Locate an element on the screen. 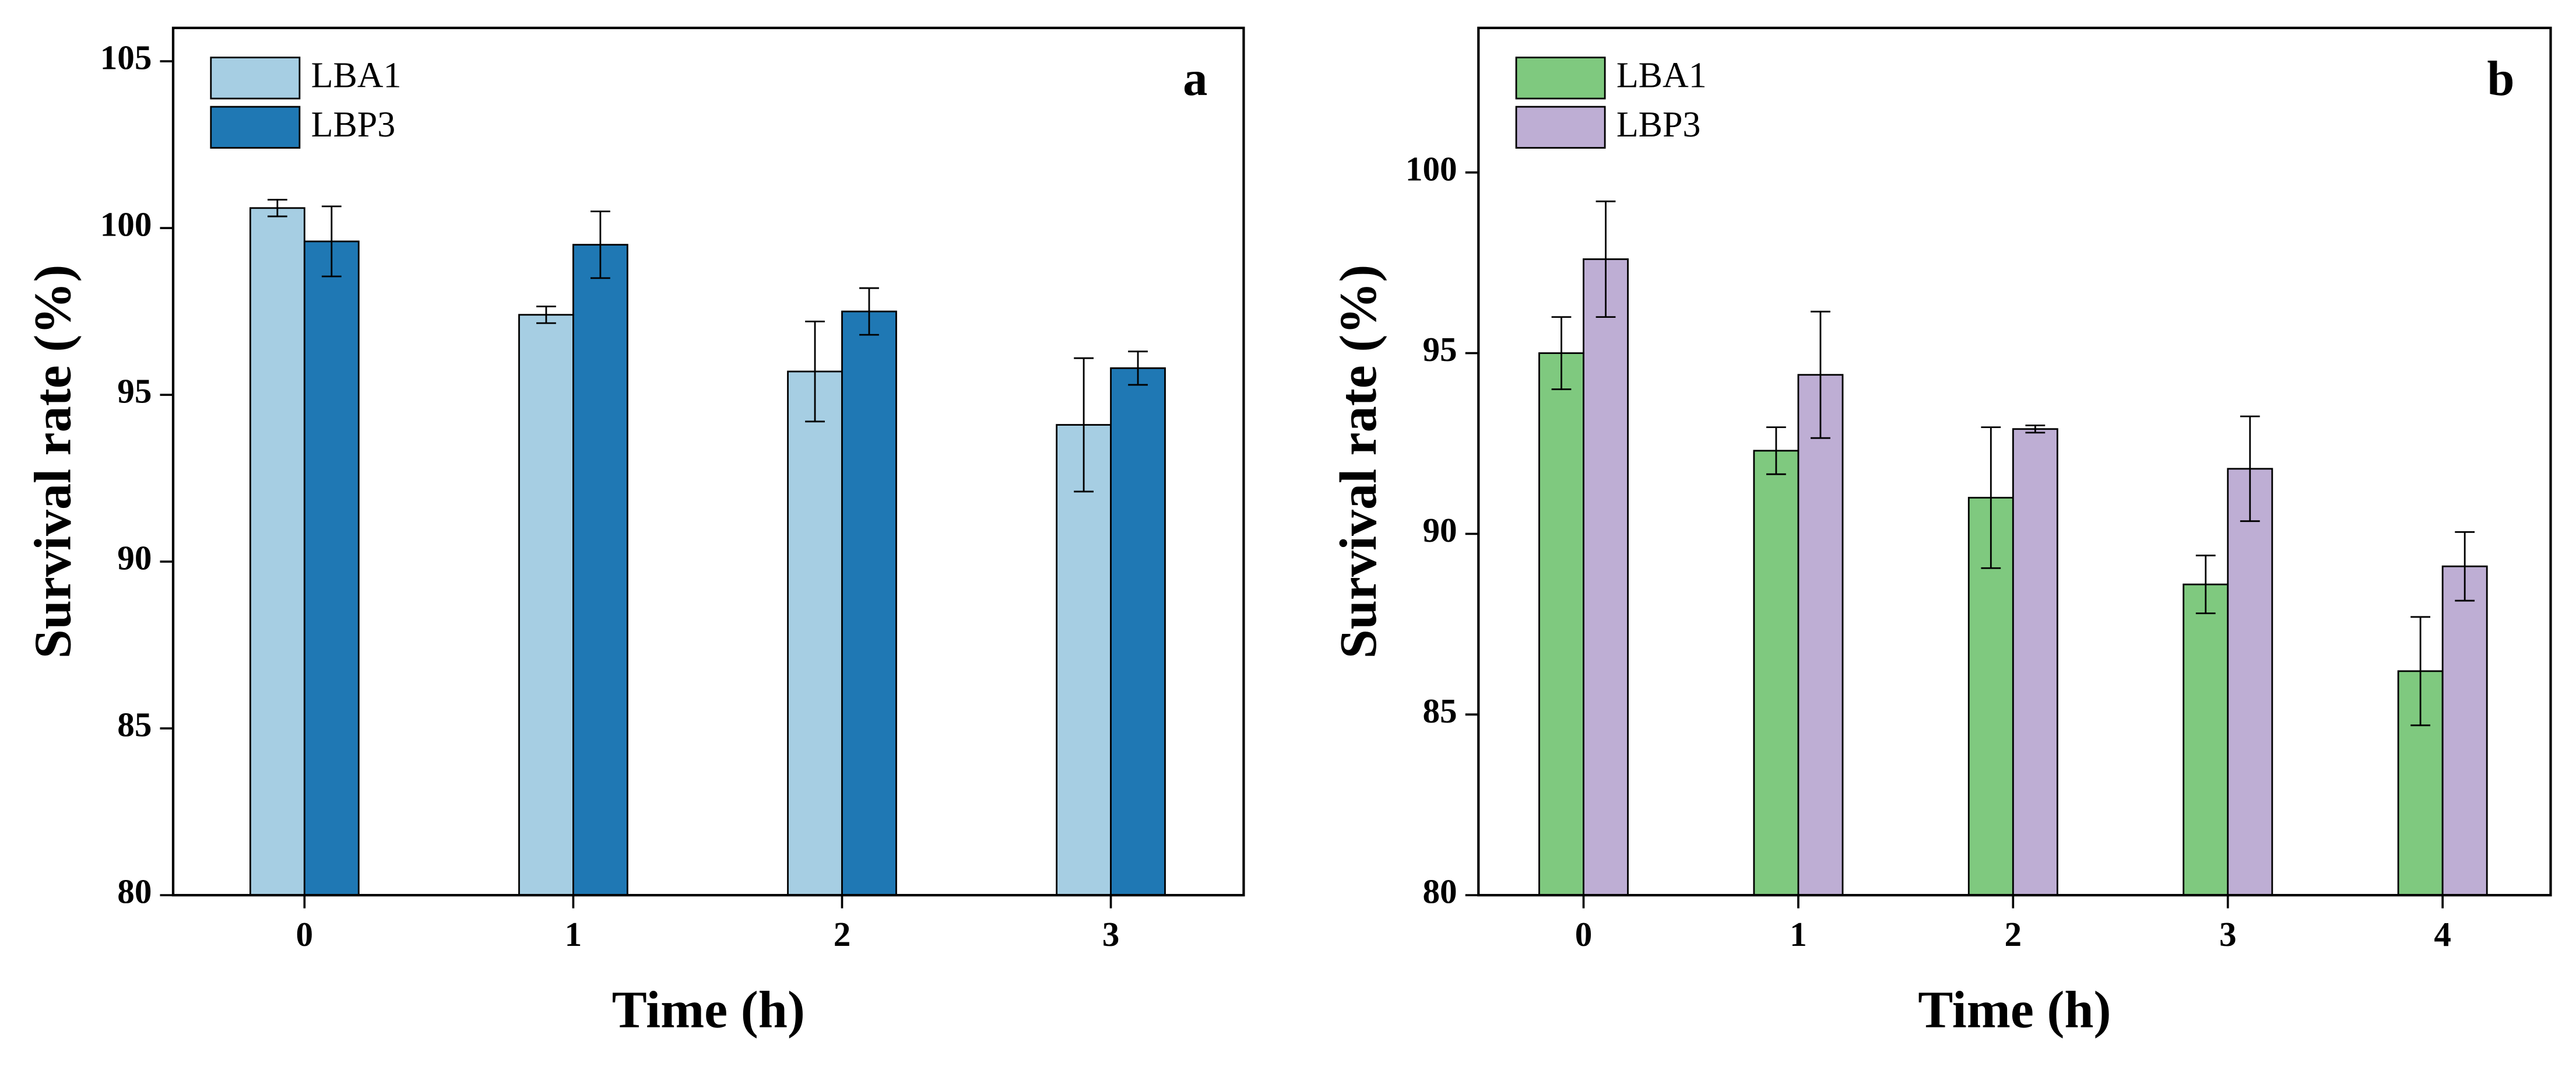  panel-label: b is located at coordinates (2501, 79).